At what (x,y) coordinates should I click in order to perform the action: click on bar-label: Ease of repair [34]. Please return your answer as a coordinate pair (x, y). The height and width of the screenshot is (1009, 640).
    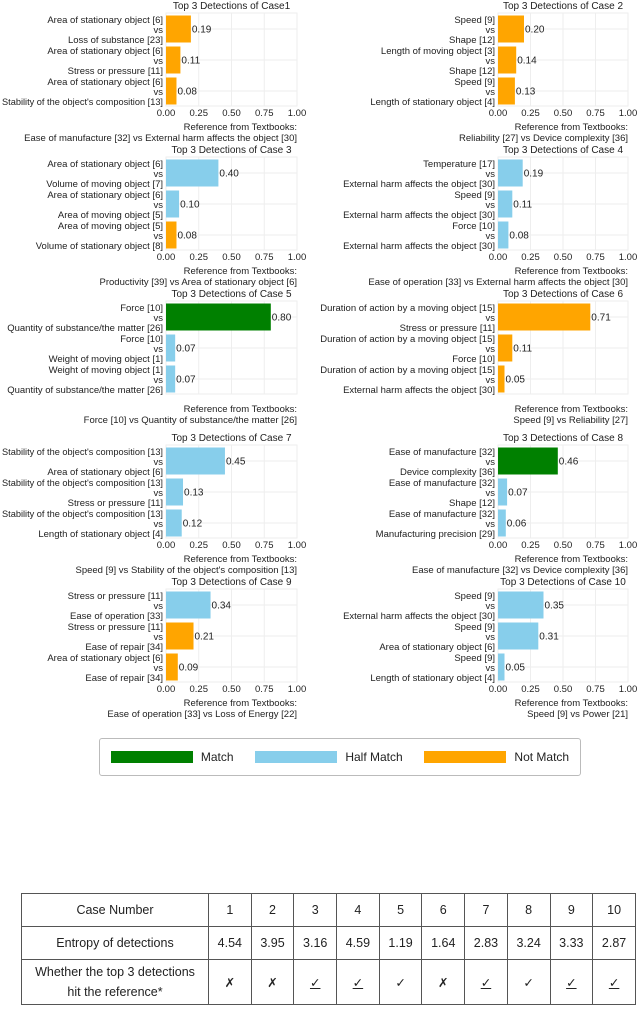
    Looking at the image, I should click on (124, 647).